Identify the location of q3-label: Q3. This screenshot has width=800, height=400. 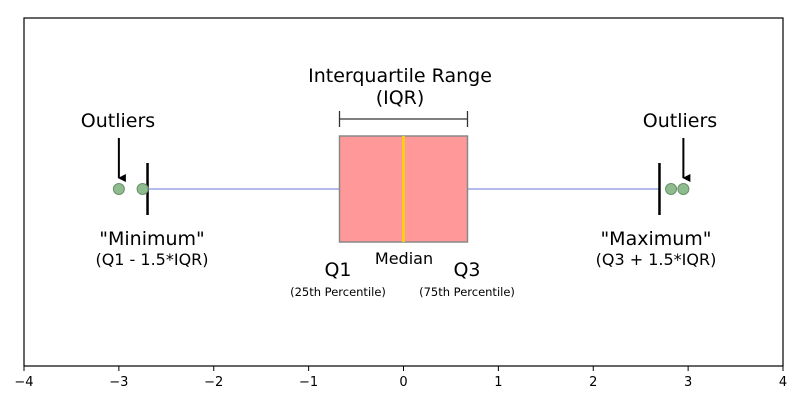
(466, 270).